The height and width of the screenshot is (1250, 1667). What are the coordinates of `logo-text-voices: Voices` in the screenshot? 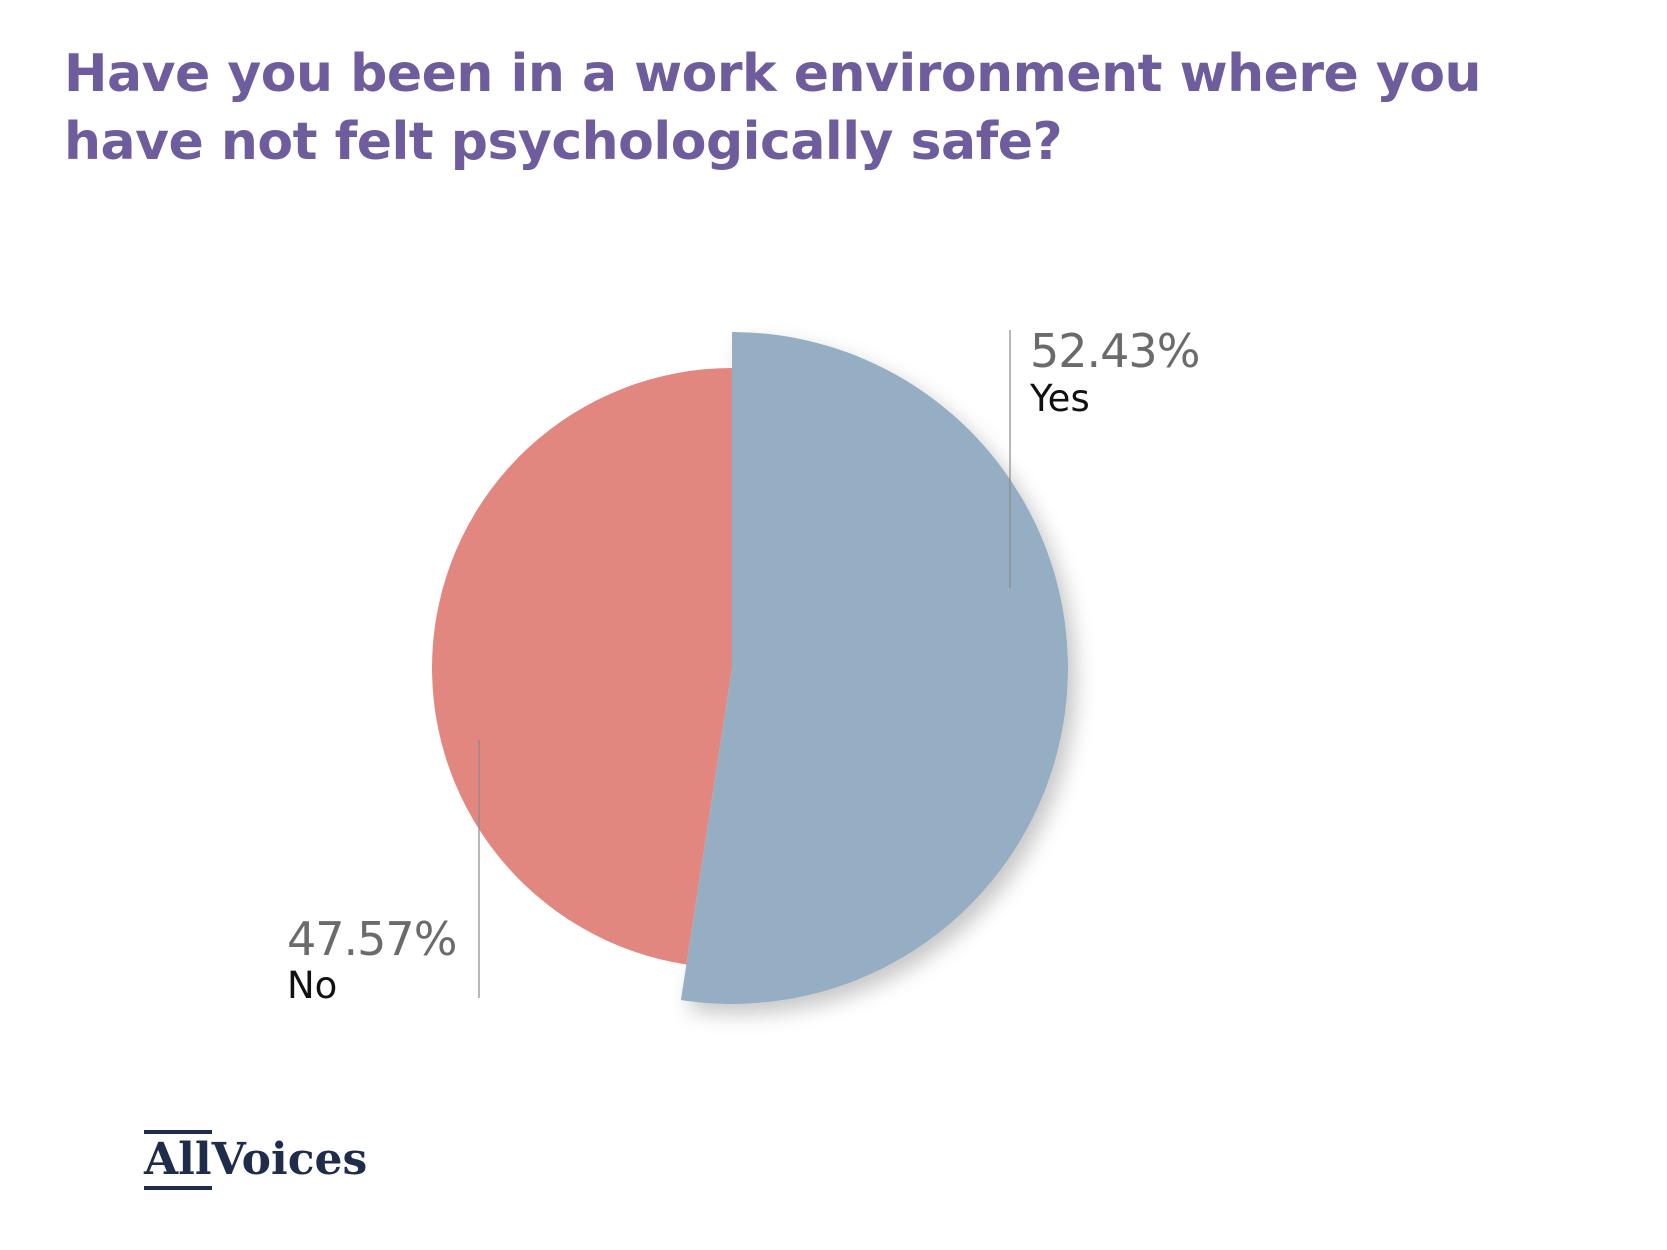 It's located at (289, 1159).